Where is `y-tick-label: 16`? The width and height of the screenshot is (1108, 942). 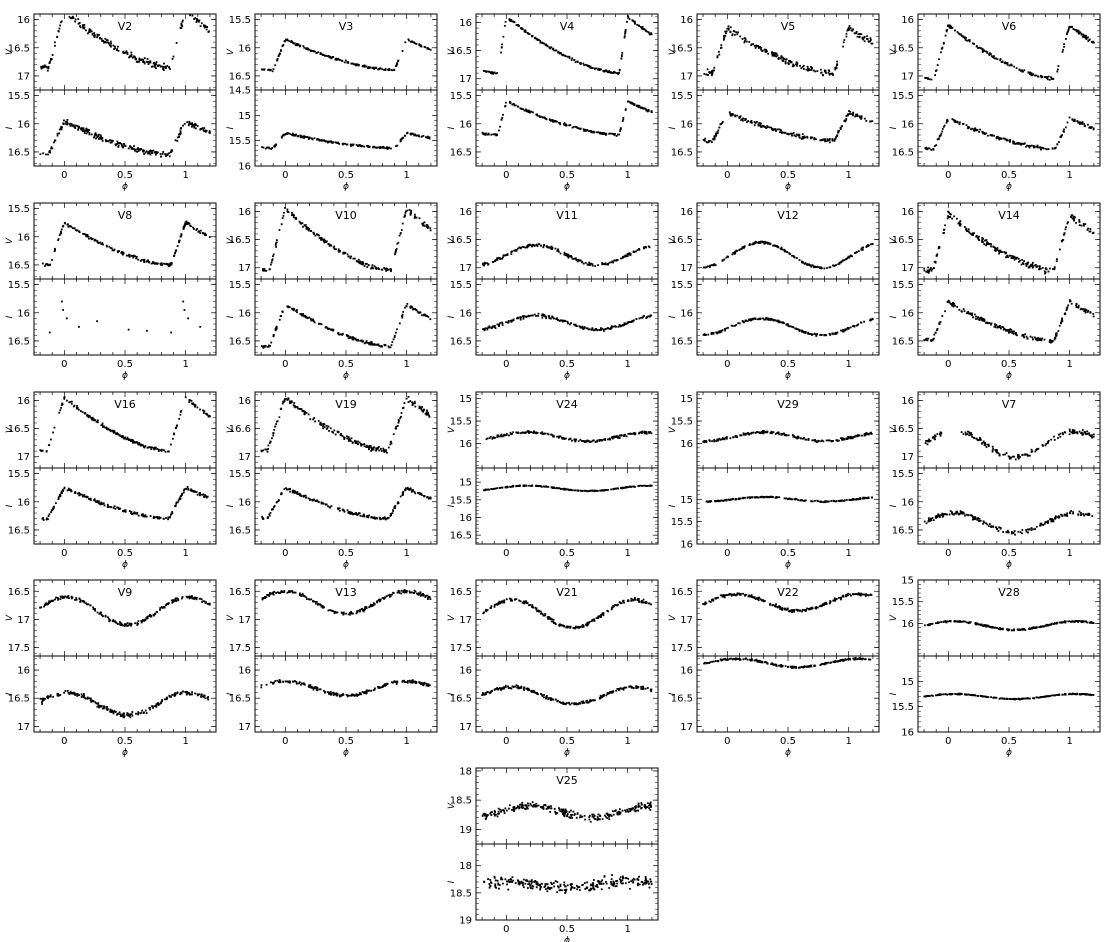
y-tick-label: 16 is located at coordinates (907, 313).